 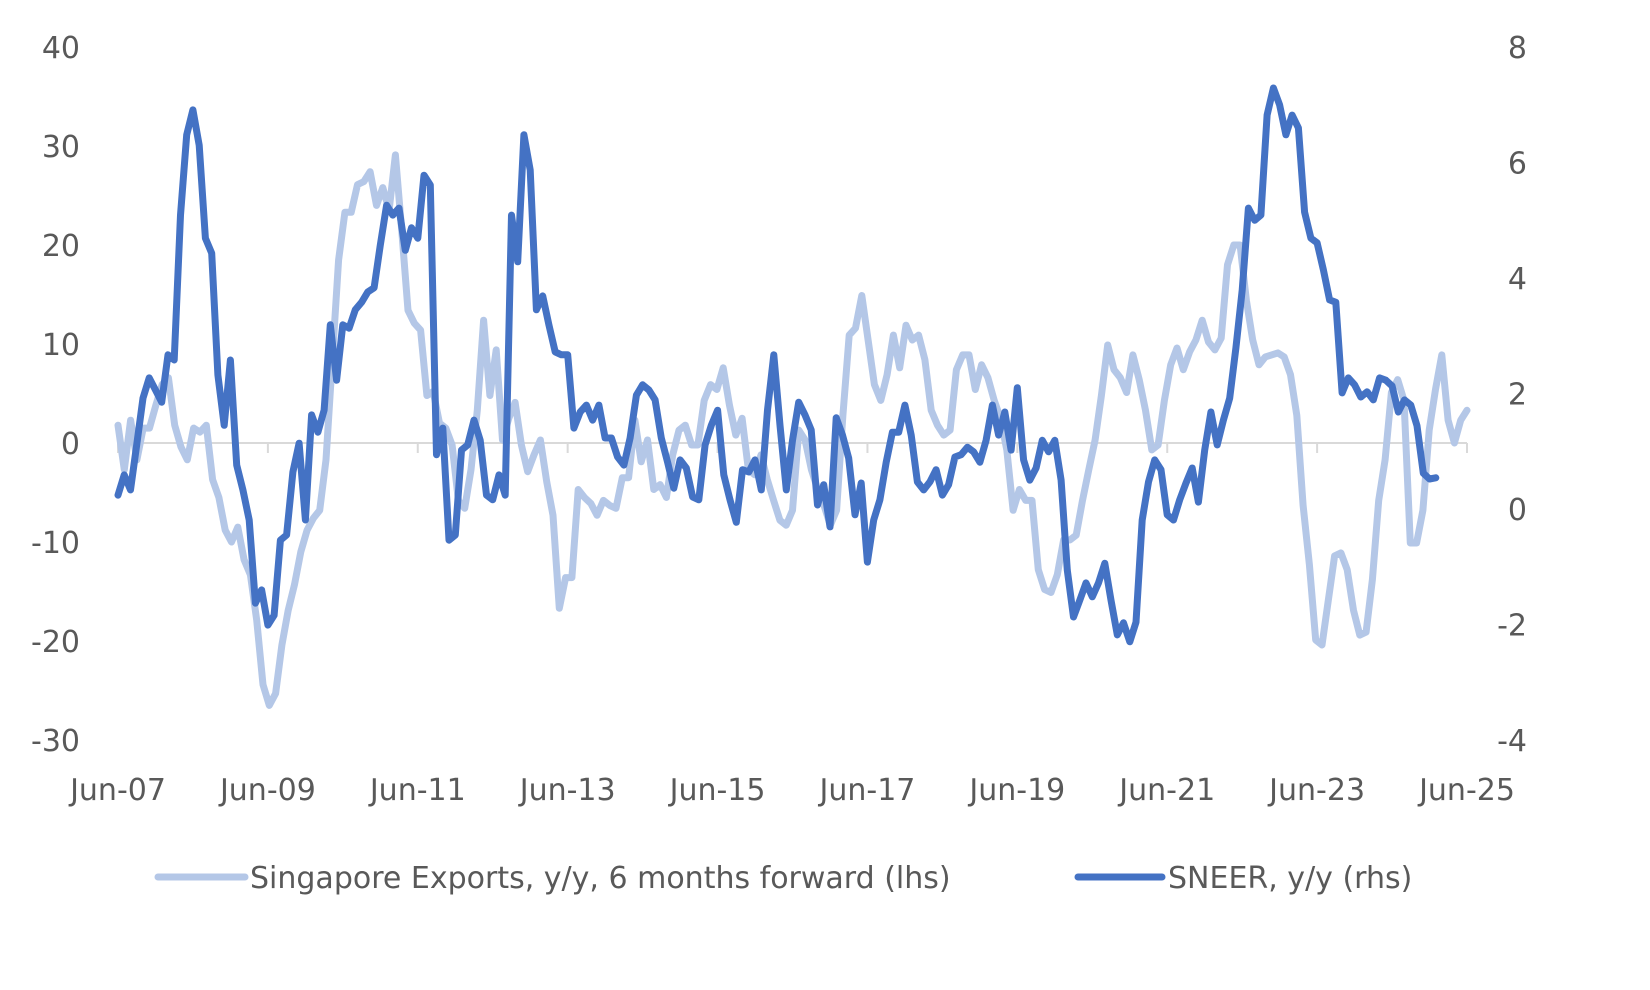 What do you see at coordinates (1016, 790) in the screenshot?
I see `x-tick-label: Jun-19` at bounding box center [1016, 790].